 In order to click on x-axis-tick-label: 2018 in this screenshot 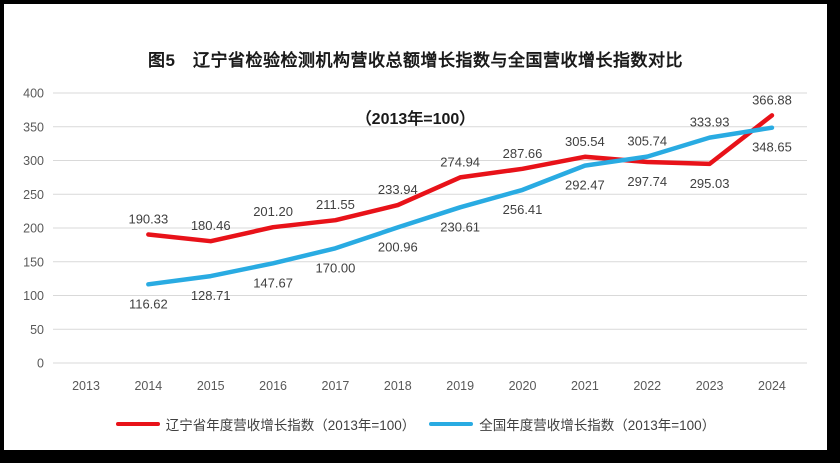, I will do `click(398, 386)`.